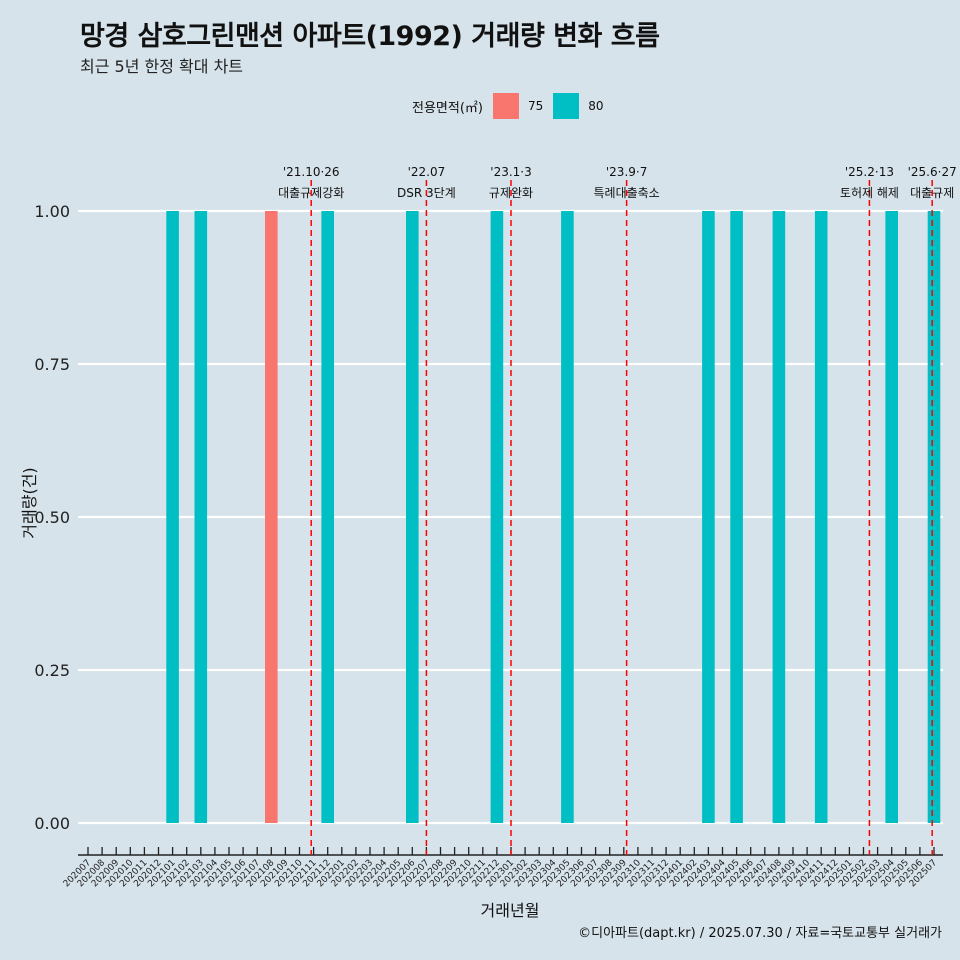 The height and width of the screenshot is (960, 960). What do you see at coordinates (869, 193) in the screenshot?
I see `event-text-label: 토허제 해제` at bounding box center [869, 193].